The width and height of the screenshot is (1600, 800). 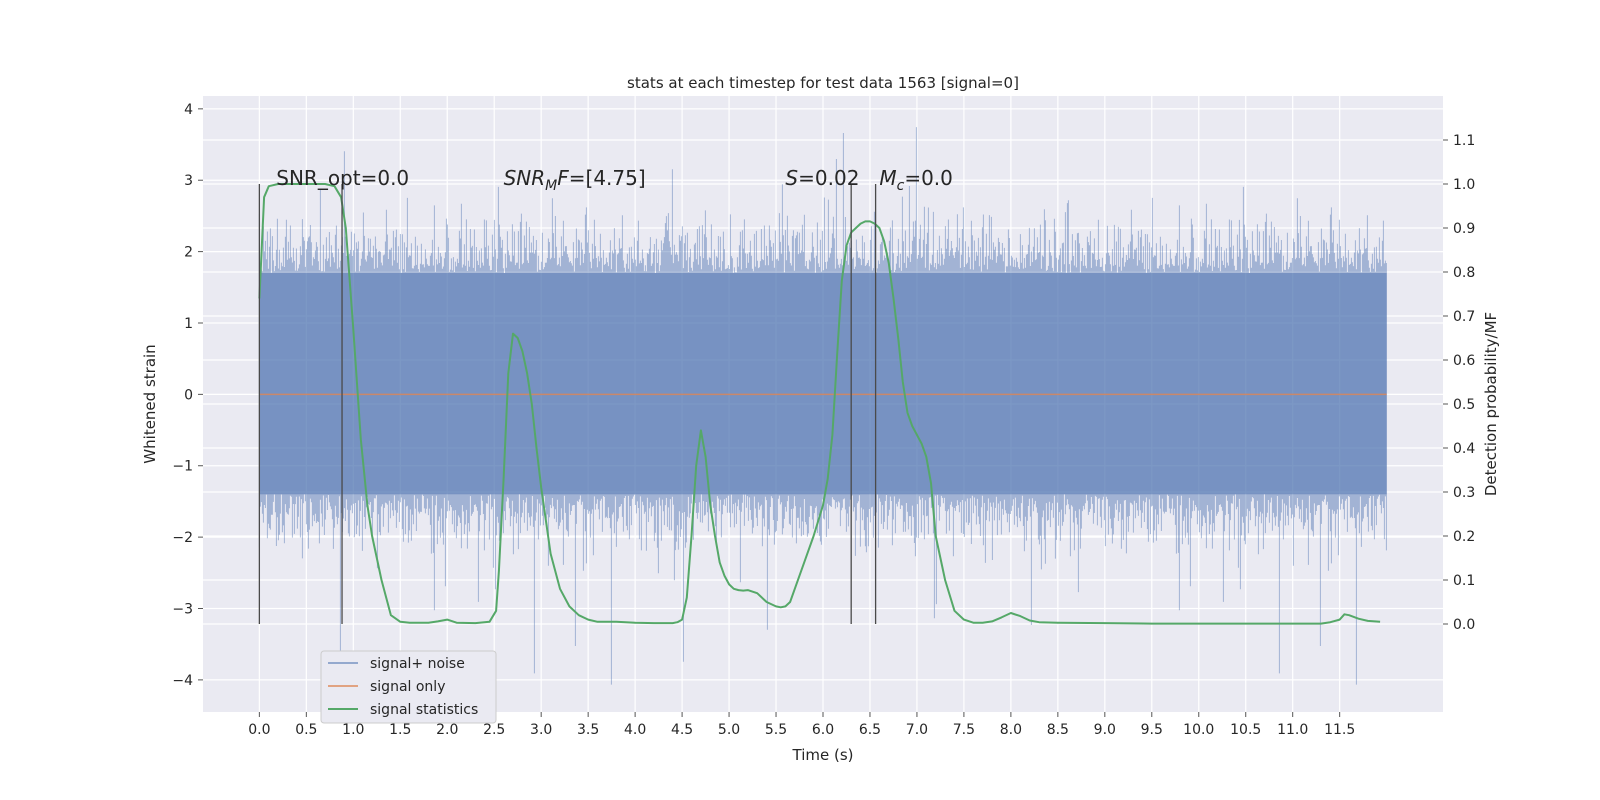 What do you see at coordinates (541, 730) in the screenshot?
I see `x-tick-label: 3.0` at bounding box center [541, 730].